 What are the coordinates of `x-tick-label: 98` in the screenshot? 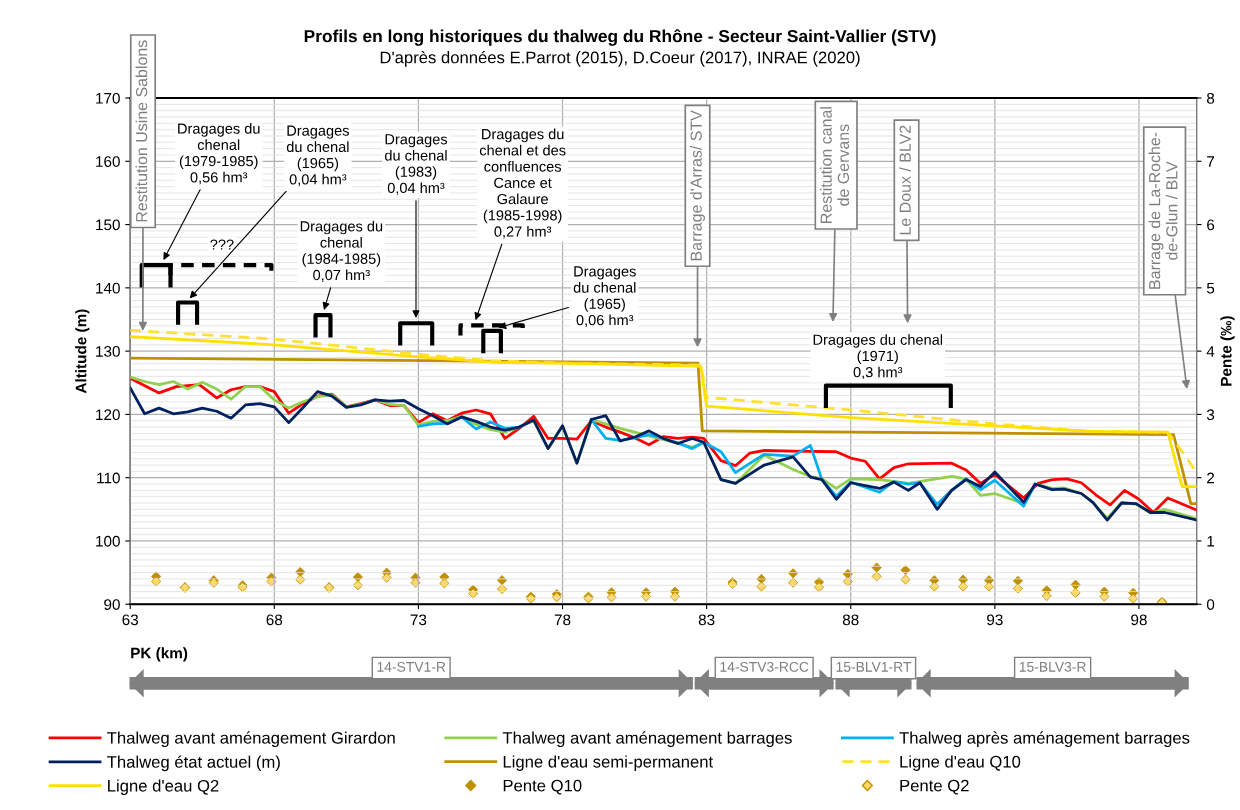 It's located at (1139, 620).